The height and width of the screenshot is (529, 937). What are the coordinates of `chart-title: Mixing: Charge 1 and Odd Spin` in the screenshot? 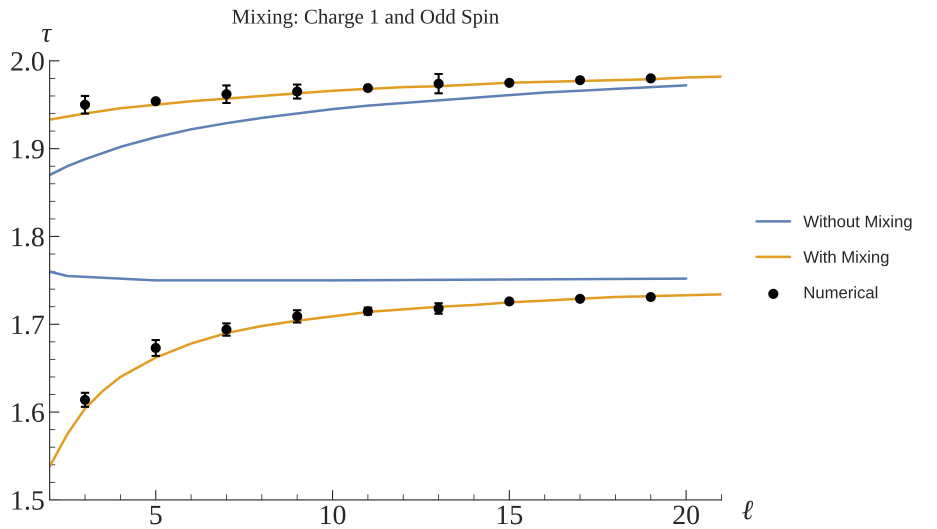 It's located at (365, 18).